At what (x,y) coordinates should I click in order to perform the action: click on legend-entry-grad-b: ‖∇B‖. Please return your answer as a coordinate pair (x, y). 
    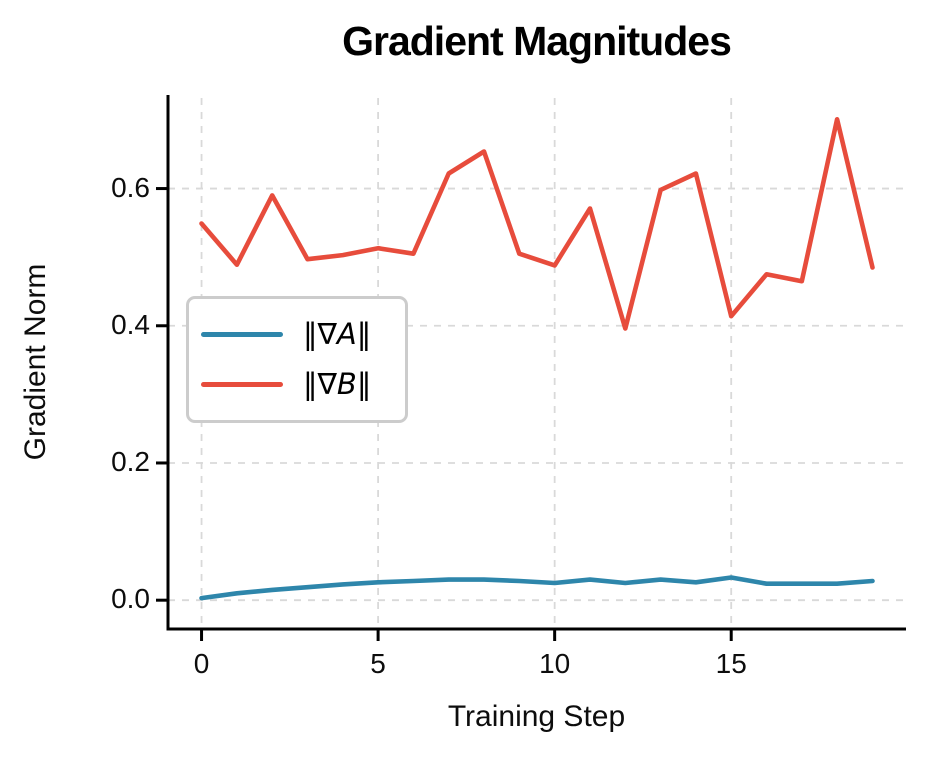
    Looking at the image, I should click on (303, 384).